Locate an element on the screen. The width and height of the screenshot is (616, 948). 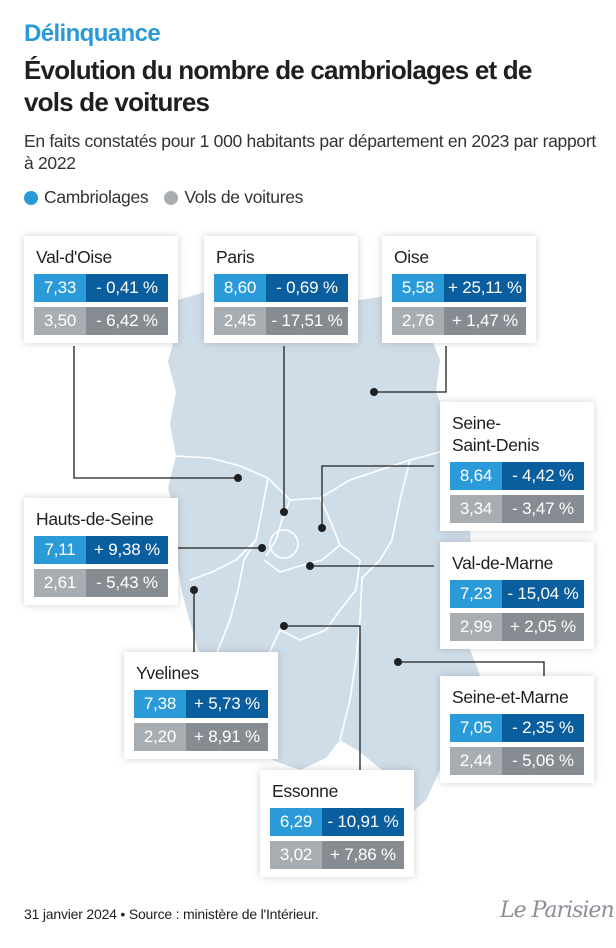
car-theft-row: 2,61 - 5,43 % is located at coordinates (101, 583).